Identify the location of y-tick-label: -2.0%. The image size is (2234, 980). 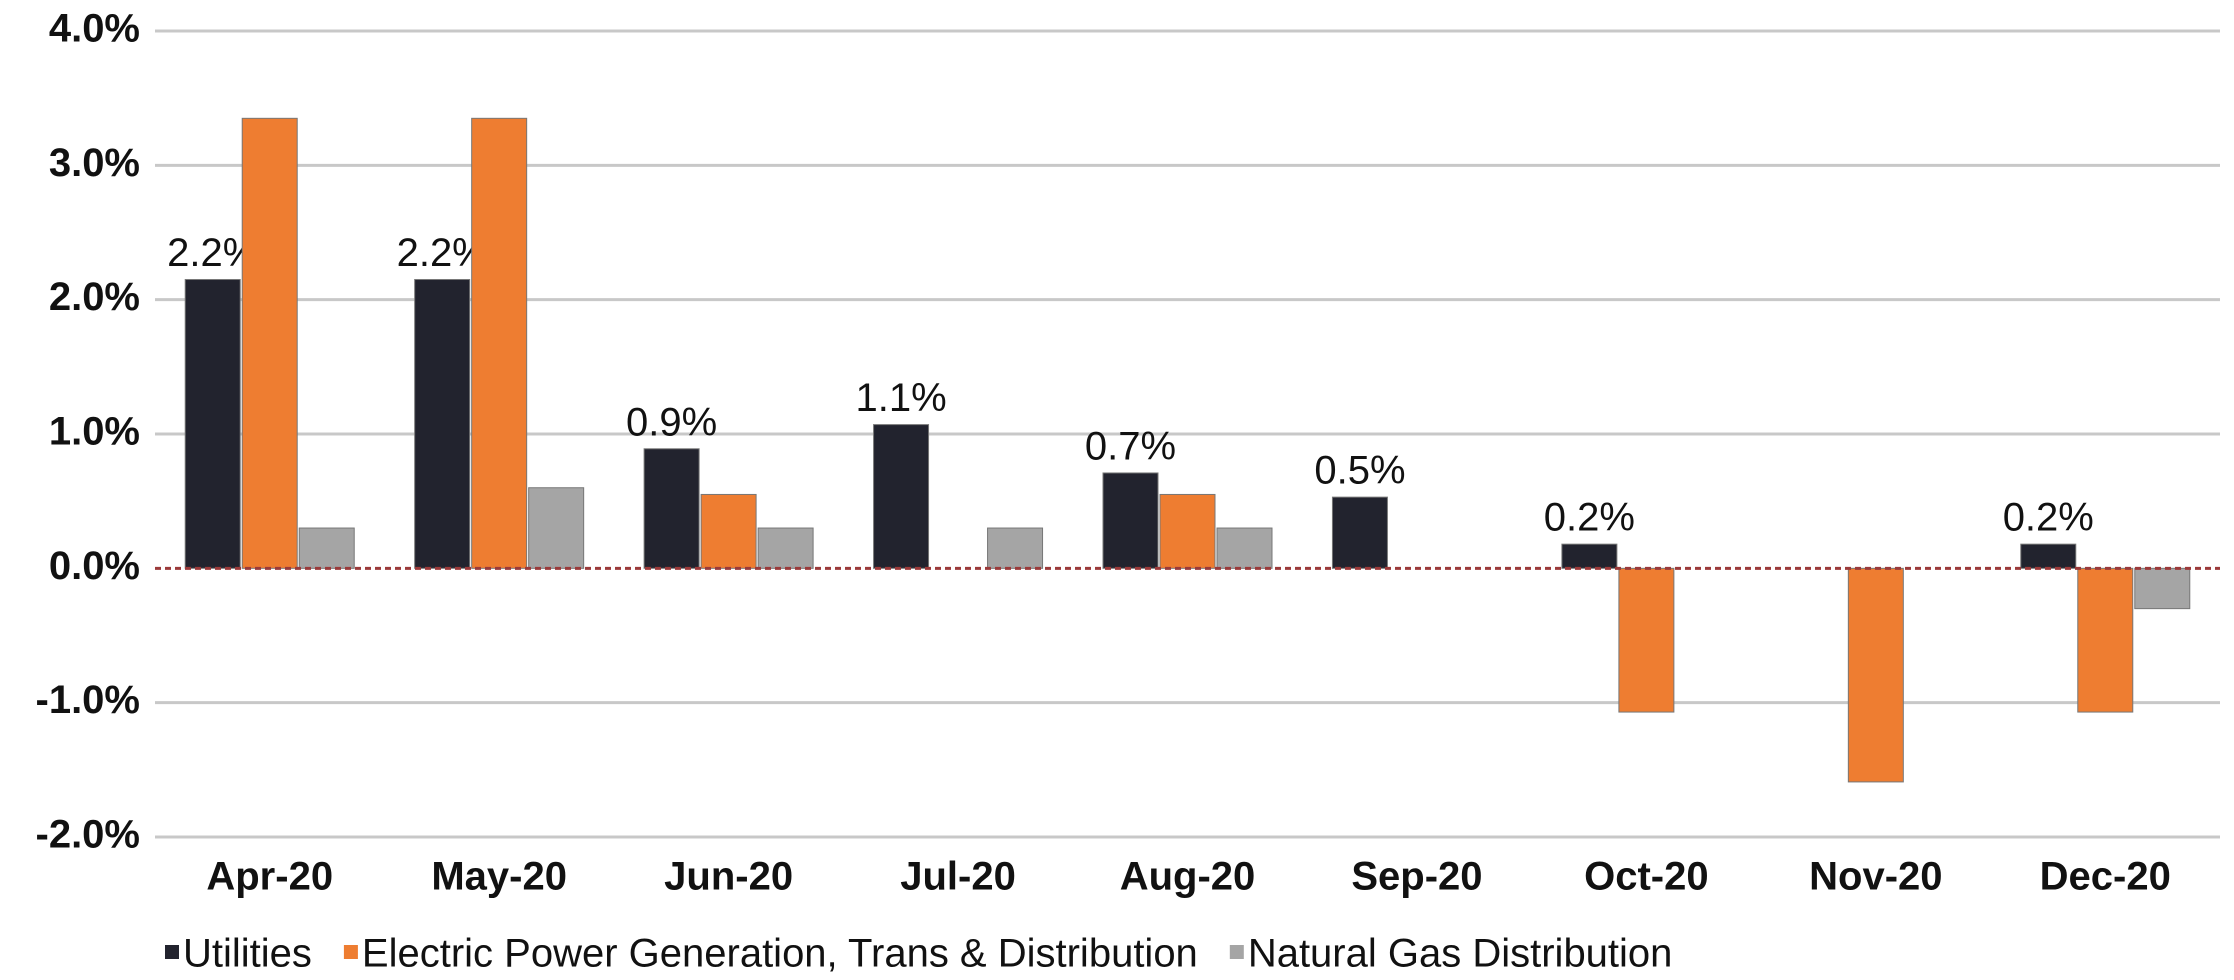
(88, 835).